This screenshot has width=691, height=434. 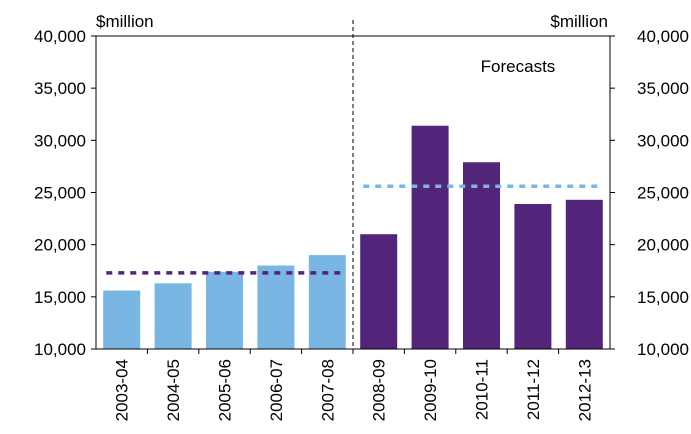 I want to click on right-tick-label: 20,000, so click(x=663, y=245).